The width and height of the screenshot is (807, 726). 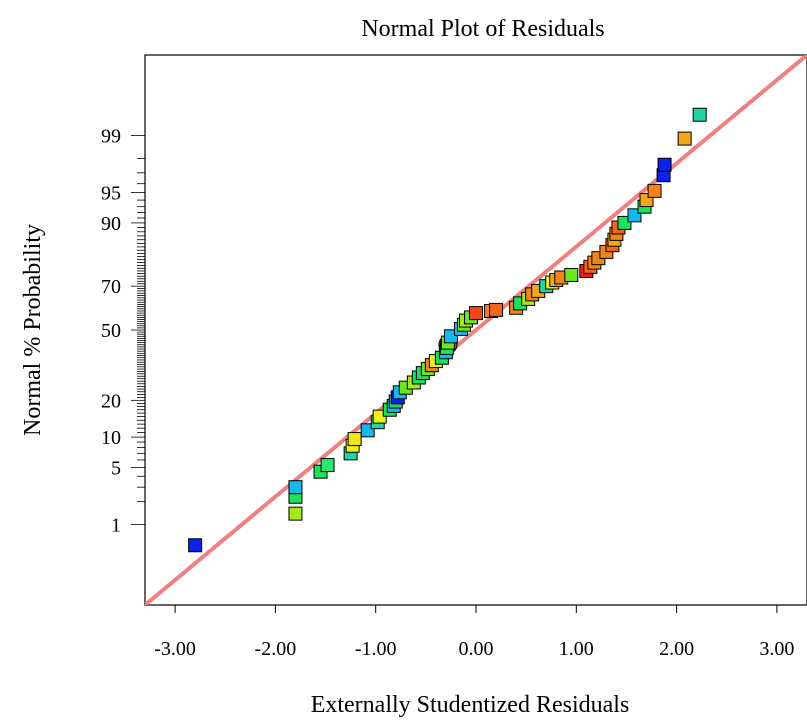 I want to click on x-tick-label: 1.00, so click(x=576, y=649).